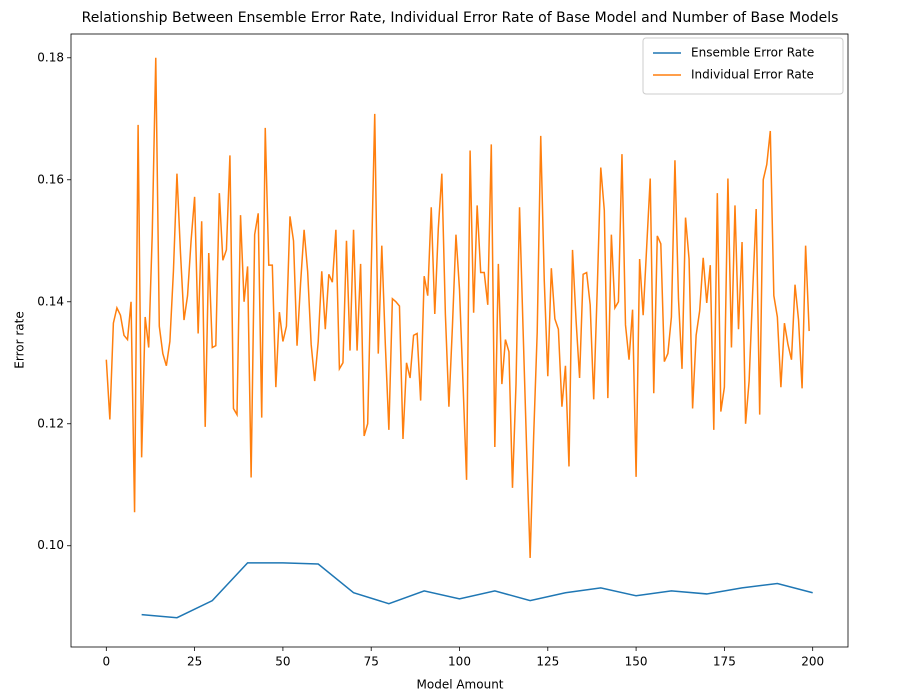 Image resolution: width=921 pixels, height=699 pixels. Describe the element at coordinates (50, 57) in the screenshot. I see `y-tick-label: 0.18` at that location.